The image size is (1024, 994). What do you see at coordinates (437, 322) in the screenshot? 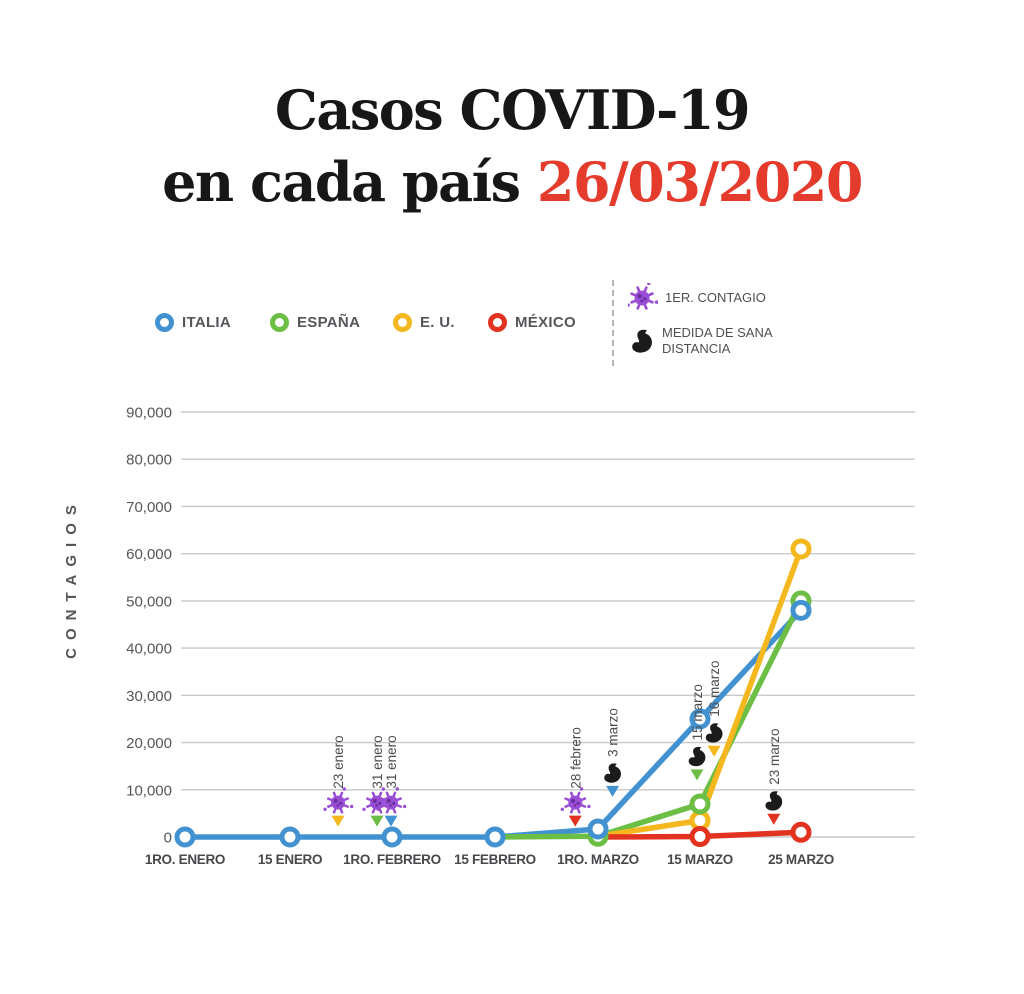
I see `legend-label-eu: E. U.` at bounding box center [437, 322].